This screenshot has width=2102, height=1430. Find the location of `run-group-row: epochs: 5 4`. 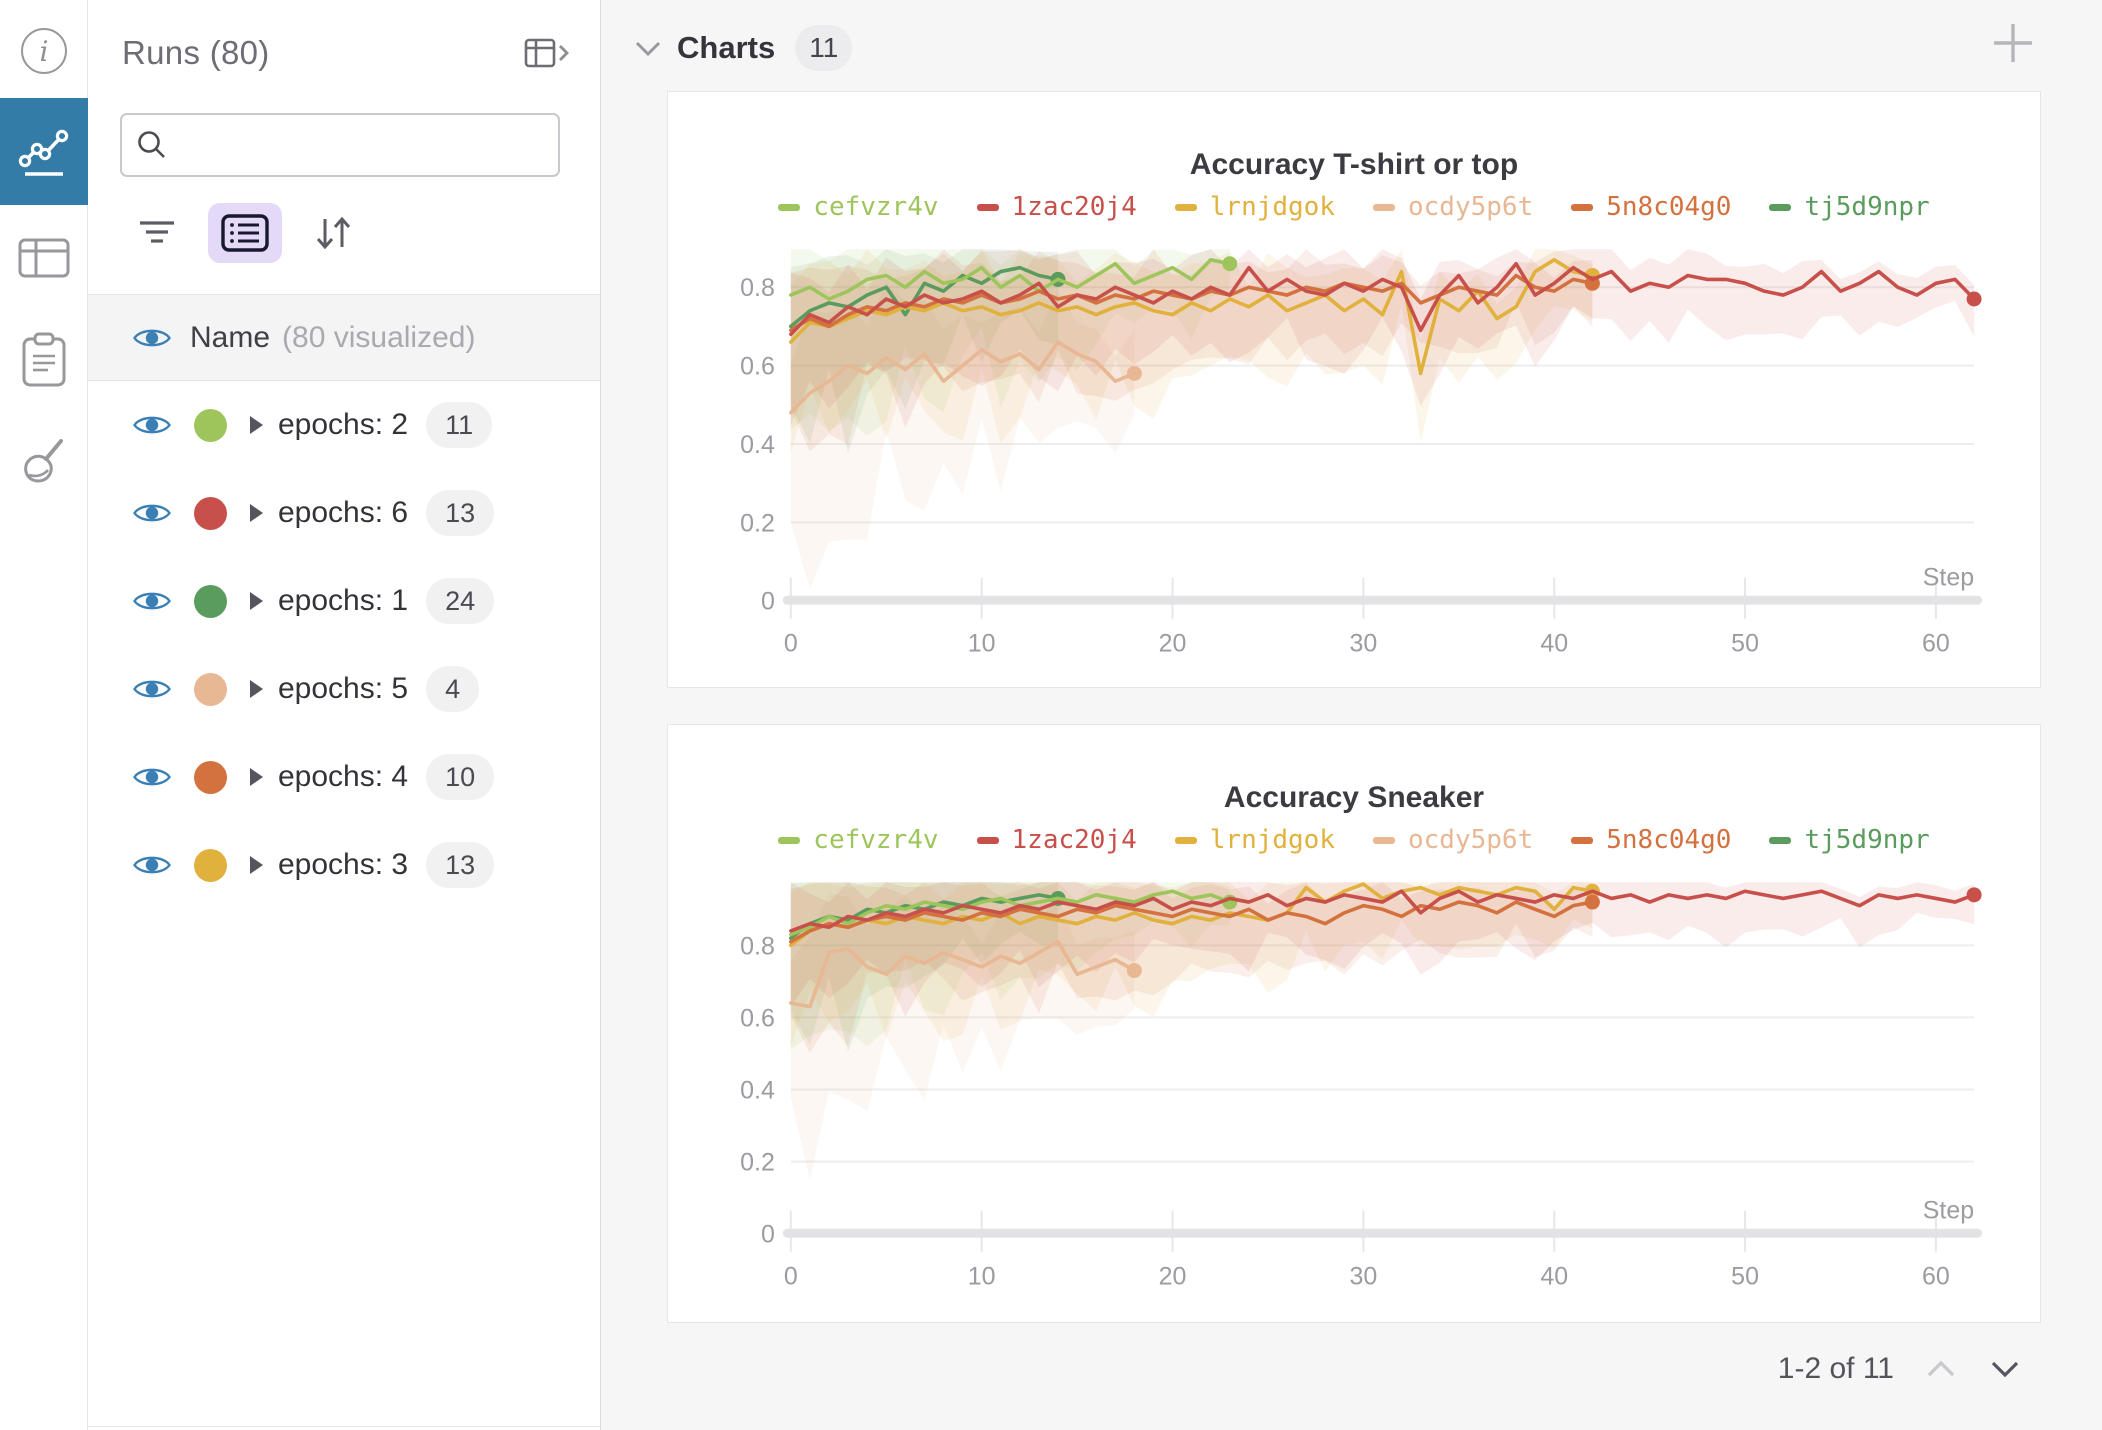

run-group-row: epochs: 5 4 is located at coordinates (344, 689).